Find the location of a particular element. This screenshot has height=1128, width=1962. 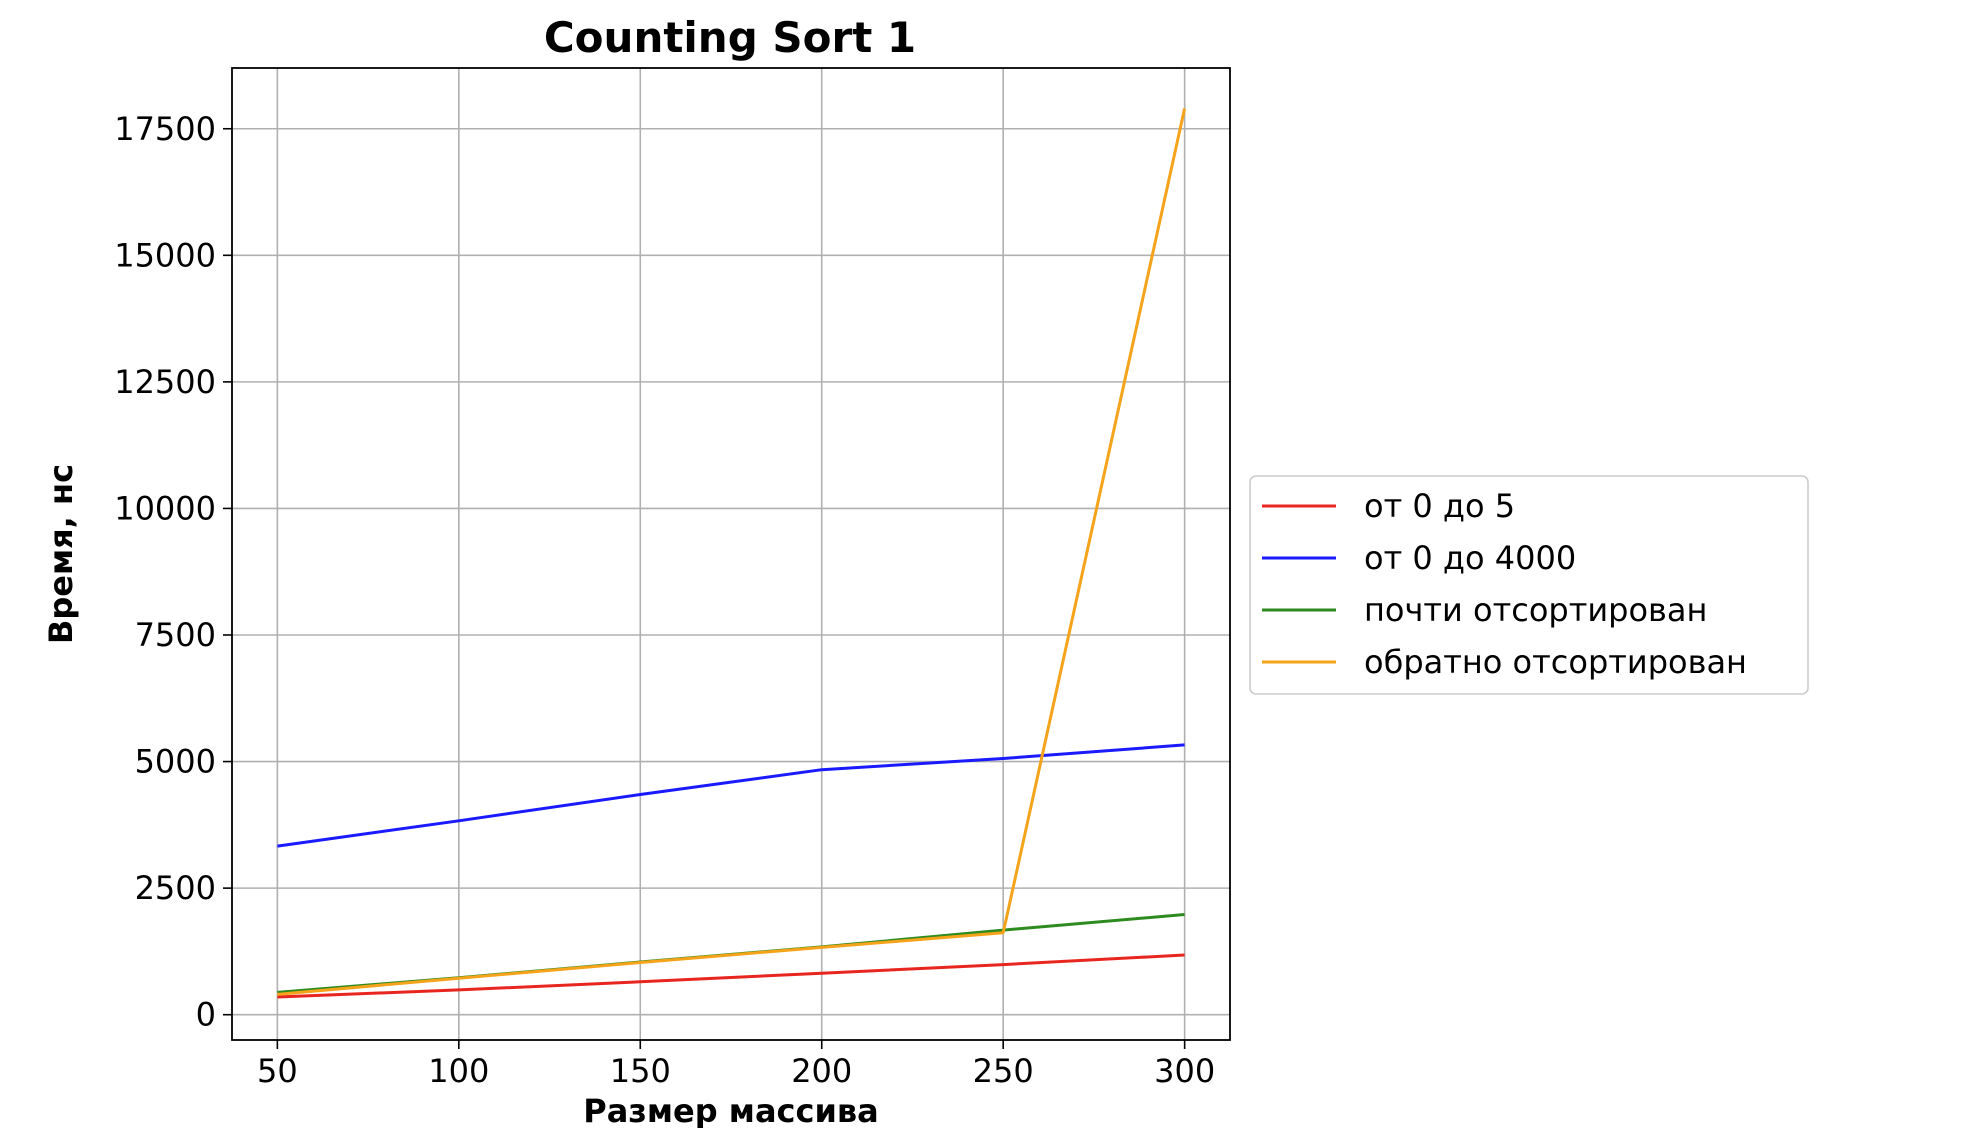

y-tick-label: 17500 is located at coordinates (165, 129).